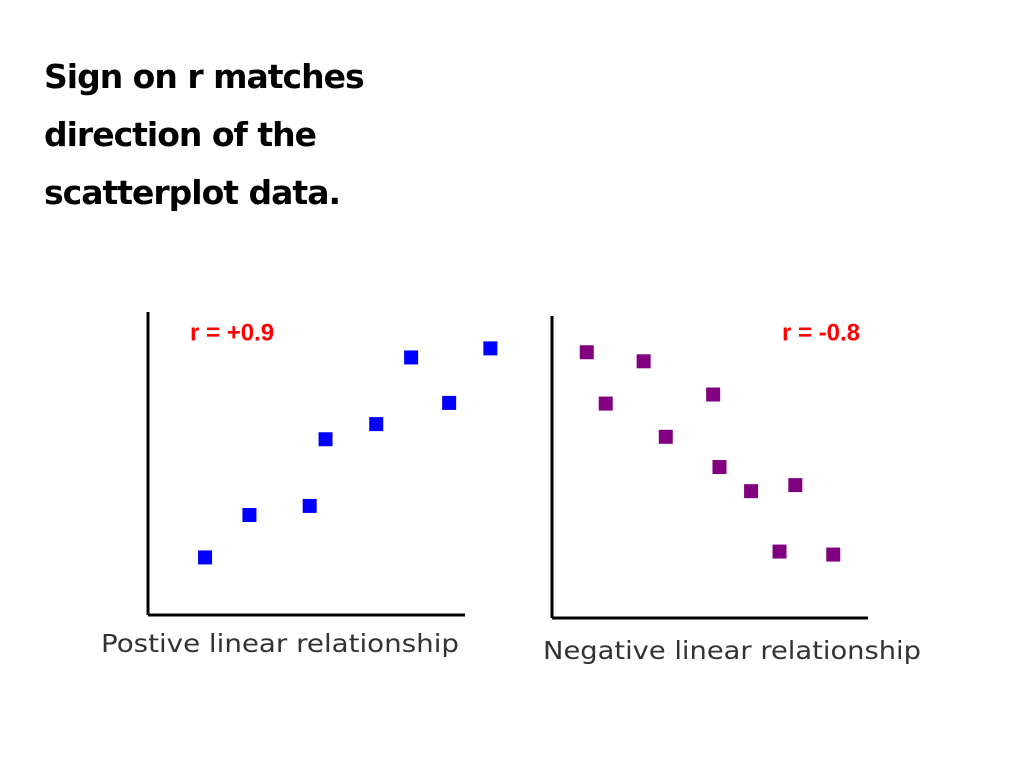 The image size is (1024, 768). What do you see at coordinates (732, 650) in the screenshot?
I see `x-axis-label: Negative linear relationship` at bounding box center [732, 650].